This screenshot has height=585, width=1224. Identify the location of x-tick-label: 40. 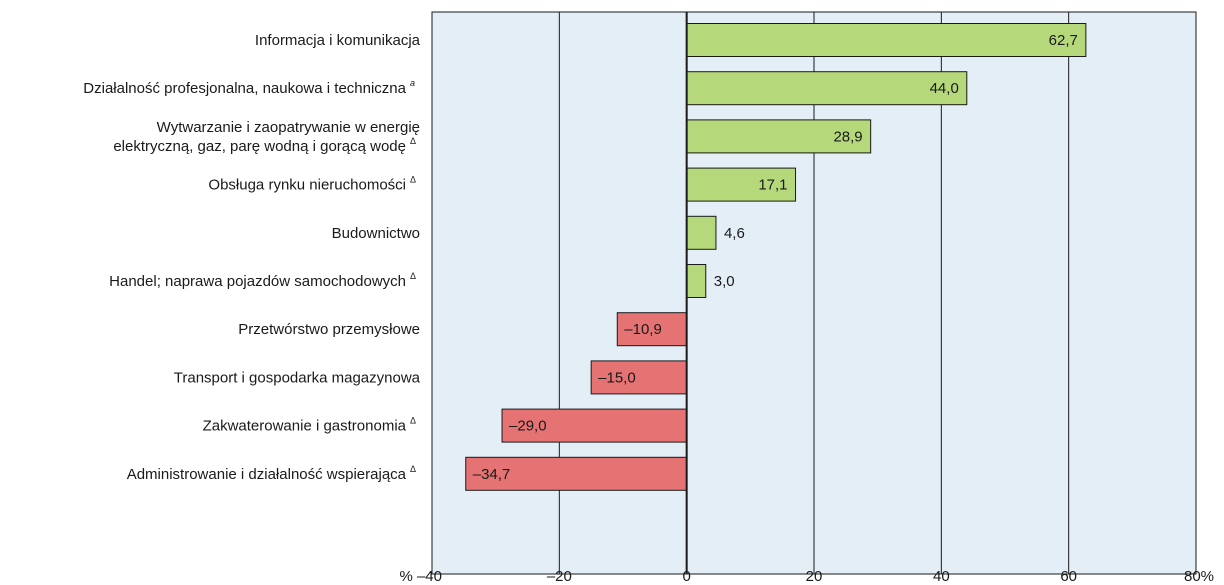
(941, 576).